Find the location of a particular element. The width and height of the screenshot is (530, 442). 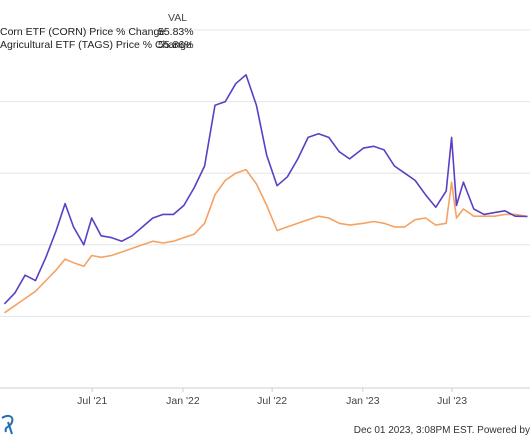

legend-name-tags: Agricultural ETF (TAGS) Price % Change is located at coordinates (96, 45).